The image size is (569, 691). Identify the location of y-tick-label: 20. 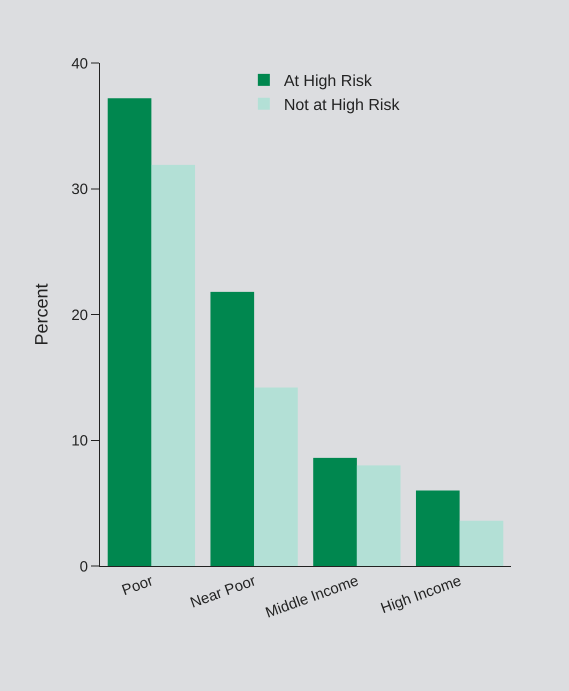
(79, 315).